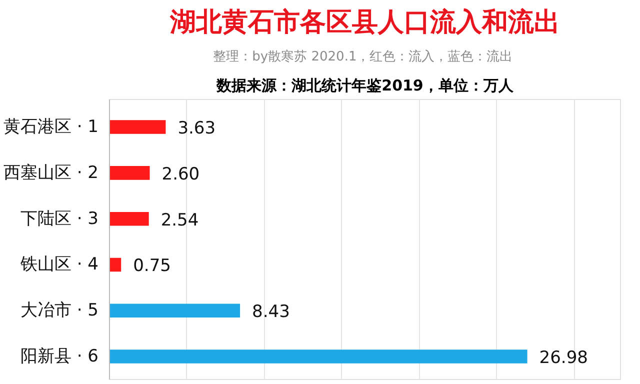 The width and height of the screenshot is (640, 384). What do you see at coordinates (363, 56) in the screenshot?
I see `chart-subtitle: 整理：by散寒苏 2020.1，红色：流入，蓝色：流出` at bounding box center [363, 56].